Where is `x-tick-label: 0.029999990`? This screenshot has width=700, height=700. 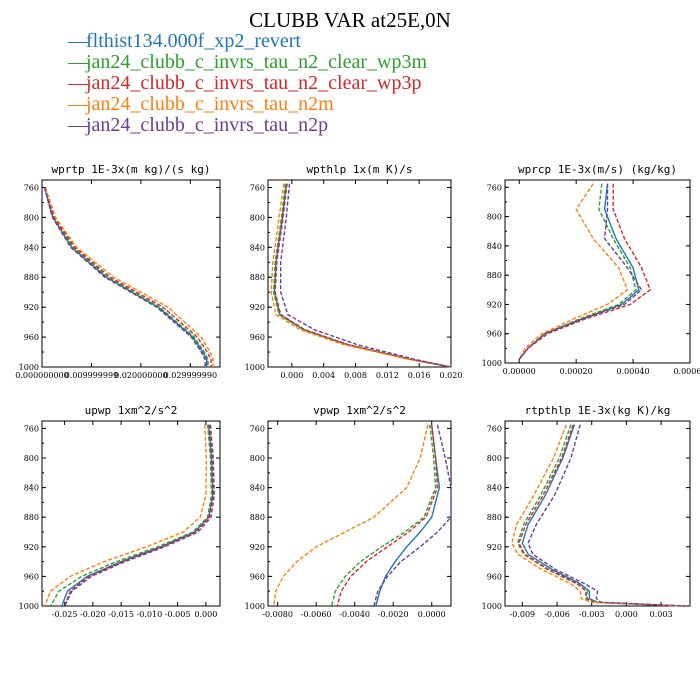
x-tick-label: 0.029999990 is located at coordinates (190, 375).